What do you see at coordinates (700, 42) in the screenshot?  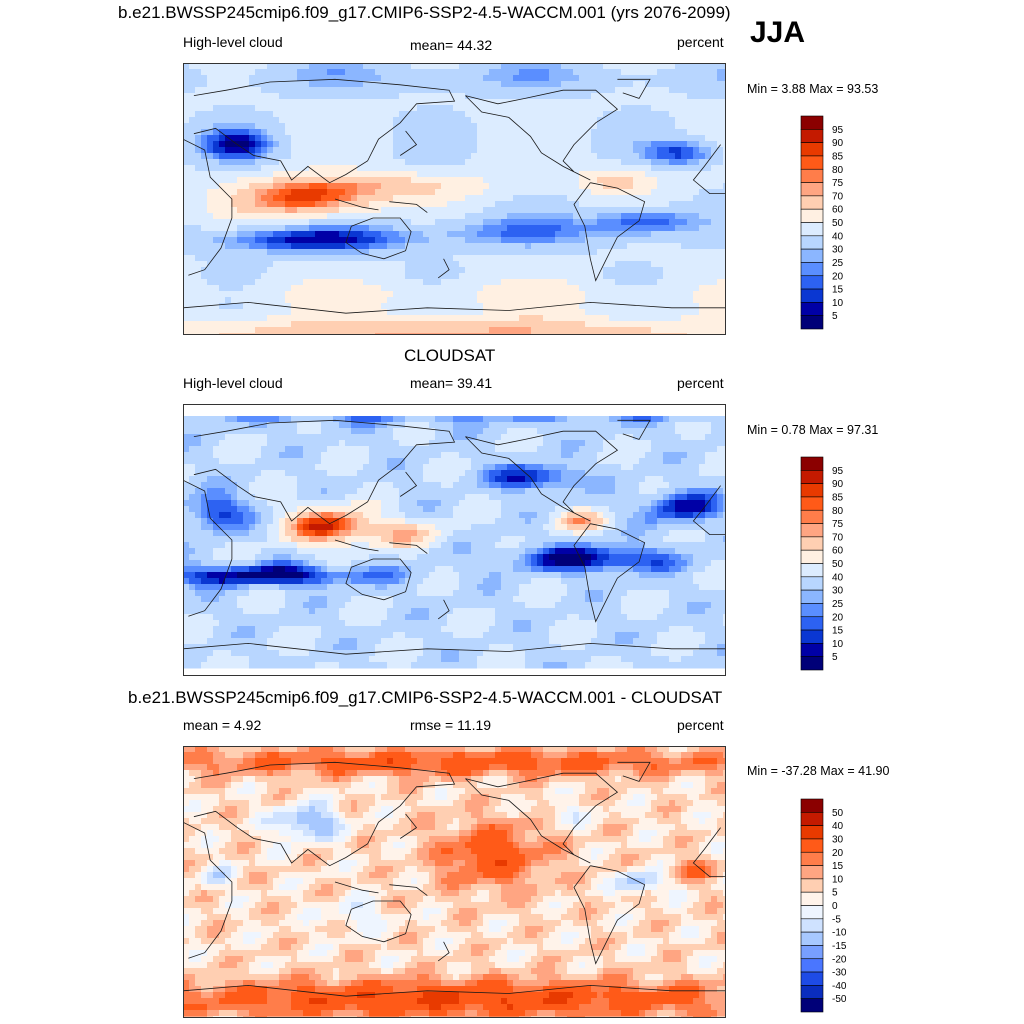 I see `panel1-units-label: percent` at bounding box center [700, 42].